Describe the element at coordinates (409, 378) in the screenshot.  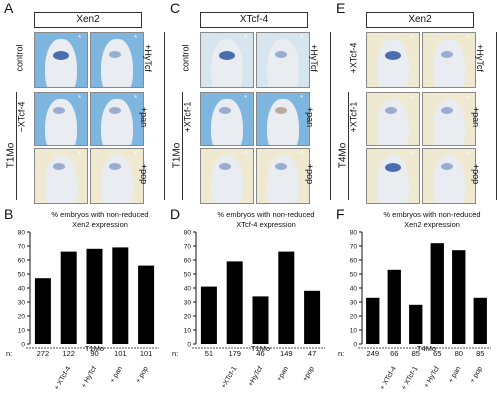
I see `category-label: + XTcf-1` at that location.